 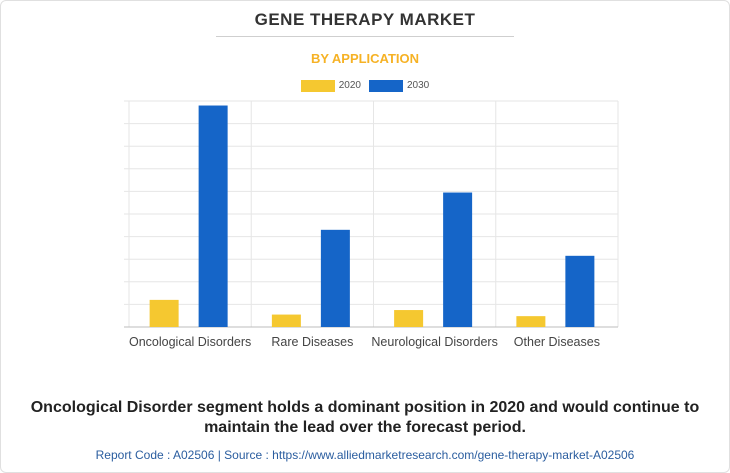 I want to click on legend-item-2030: 2030, so click(x=399, y=86).